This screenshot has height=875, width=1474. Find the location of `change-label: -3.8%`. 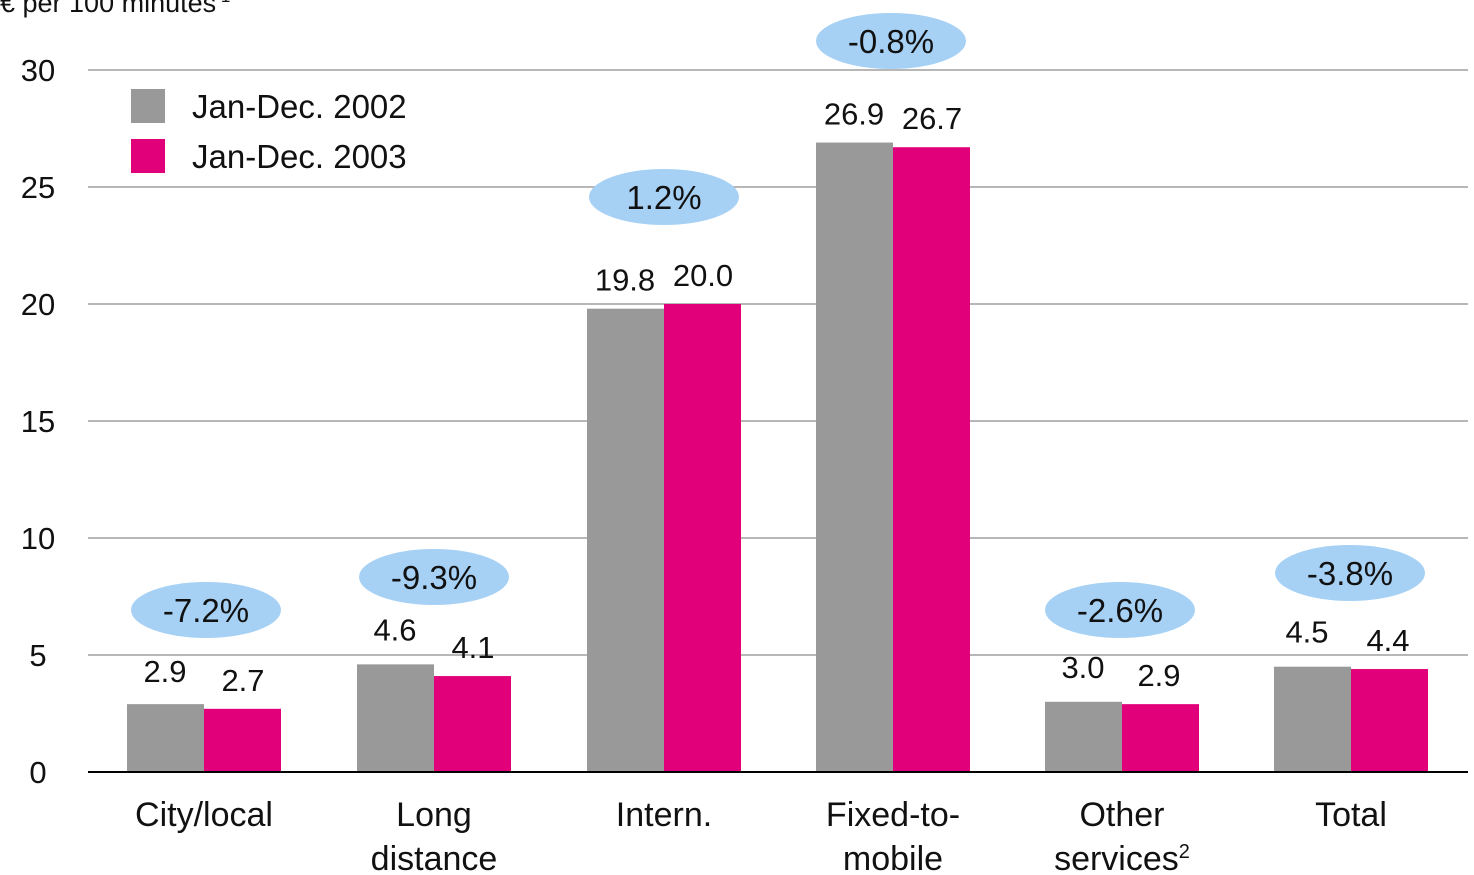

change-label: -3.8% is located at coordinates (1350, 573).